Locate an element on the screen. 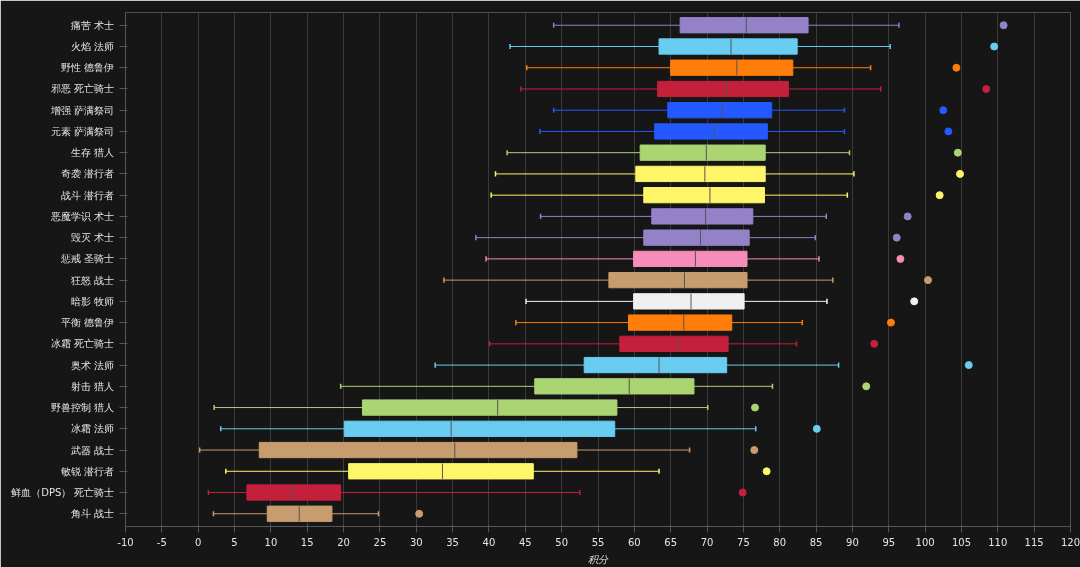  x-tick-label: 5 is located at coordinates (234, 542).